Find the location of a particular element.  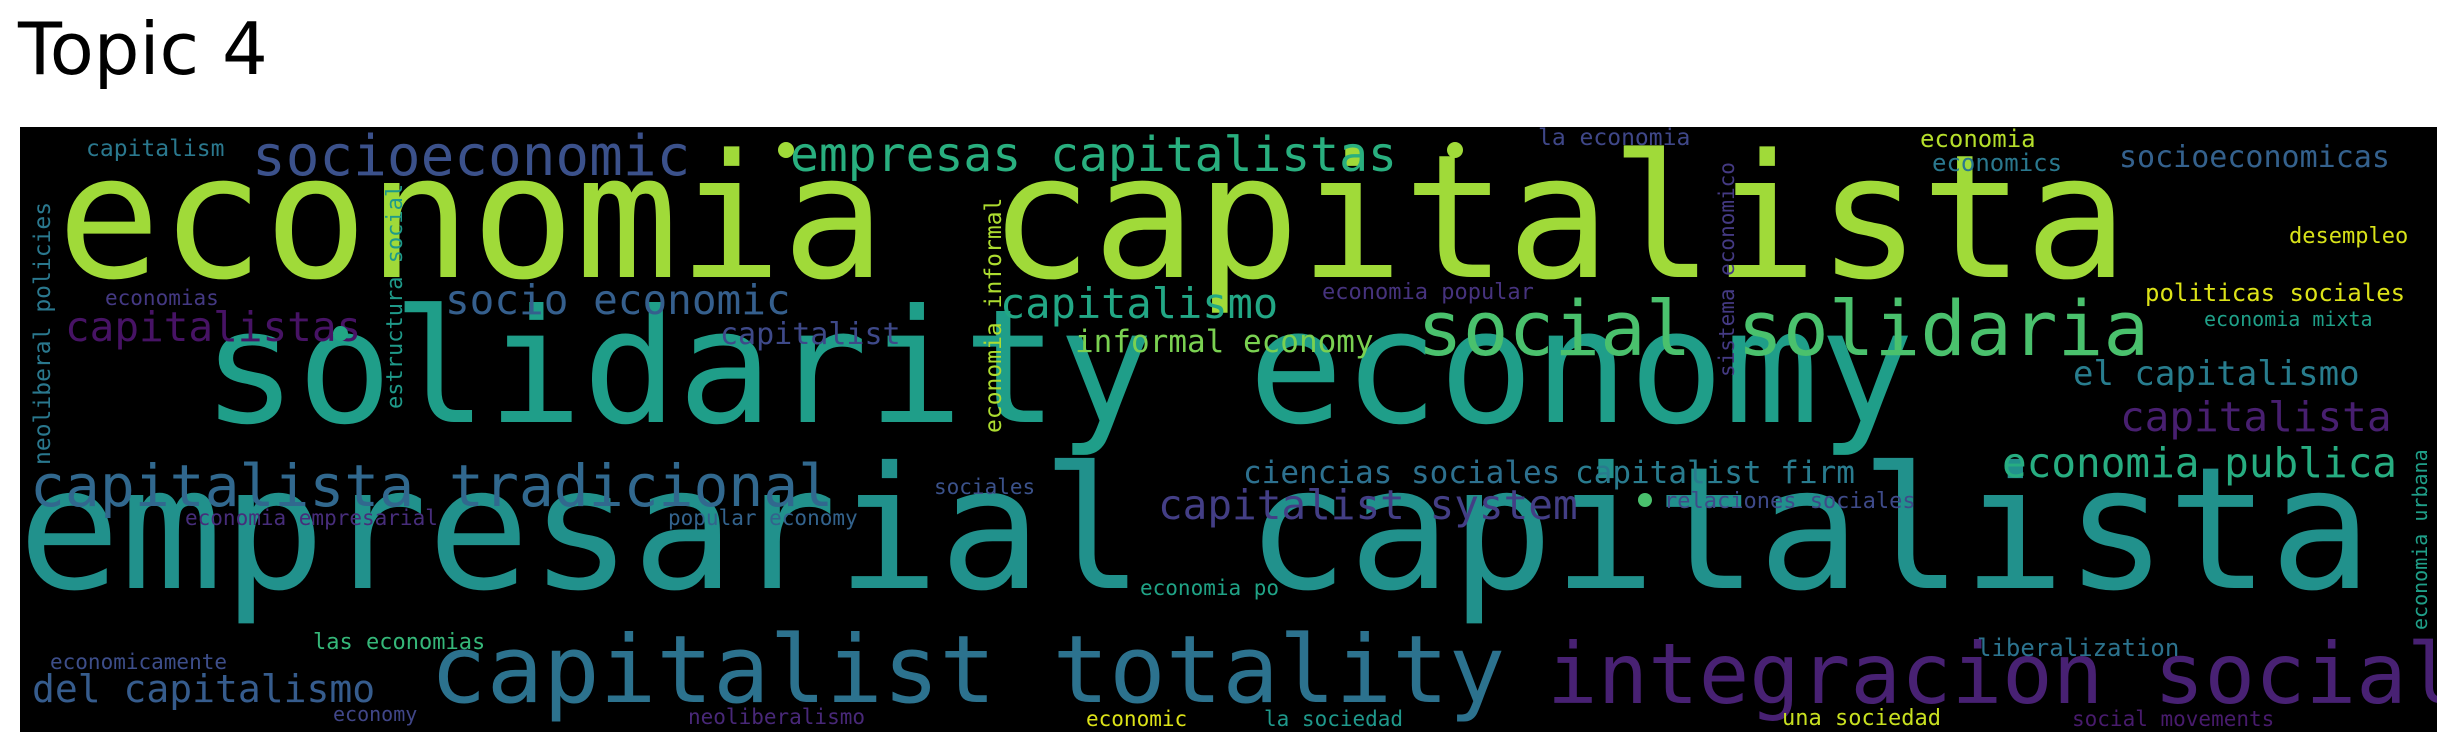

cloud-word: economias is located at coordinates (162, 298).